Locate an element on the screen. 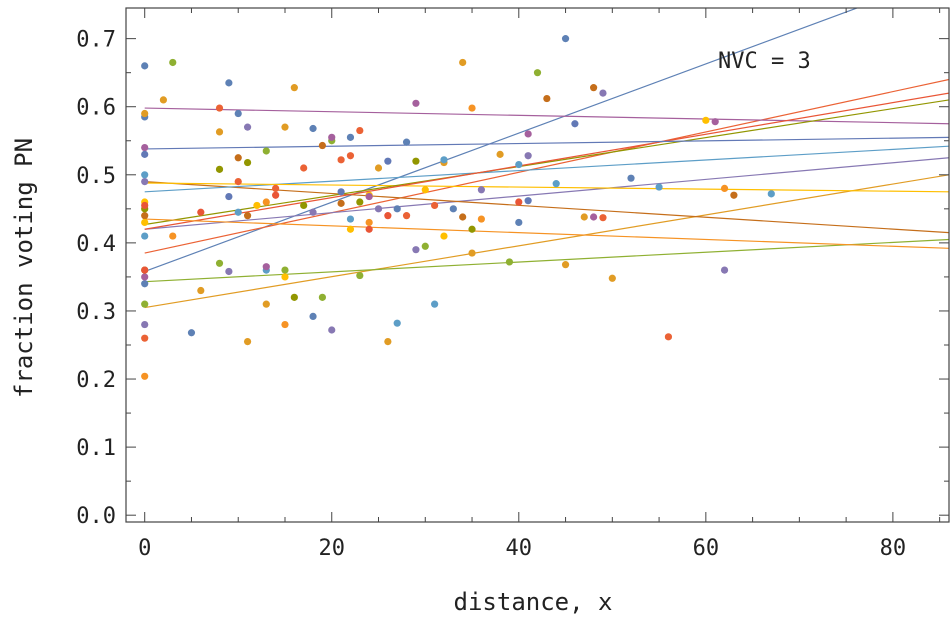  y-tick-label: 0.1 is located at coordinates (96, 448).